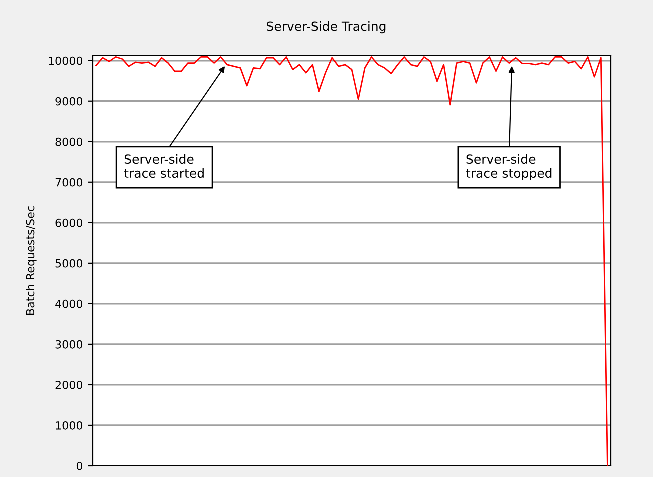  Describe the element at coordinates (69, 142) in the screenshot. I see `y-tick-label: 8000` at that location.